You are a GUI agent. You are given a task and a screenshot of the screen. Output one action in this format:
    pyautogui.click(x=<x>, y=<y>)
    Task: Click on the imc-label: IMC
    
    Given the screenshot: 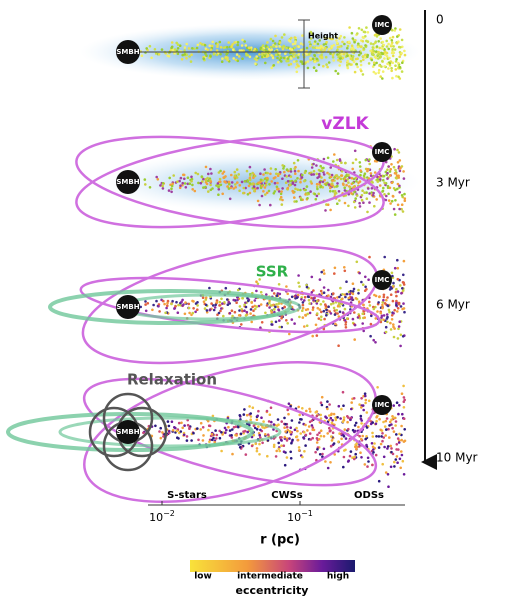 What is the action you would take?
    pyautogui.click(x=382, y=280)
    